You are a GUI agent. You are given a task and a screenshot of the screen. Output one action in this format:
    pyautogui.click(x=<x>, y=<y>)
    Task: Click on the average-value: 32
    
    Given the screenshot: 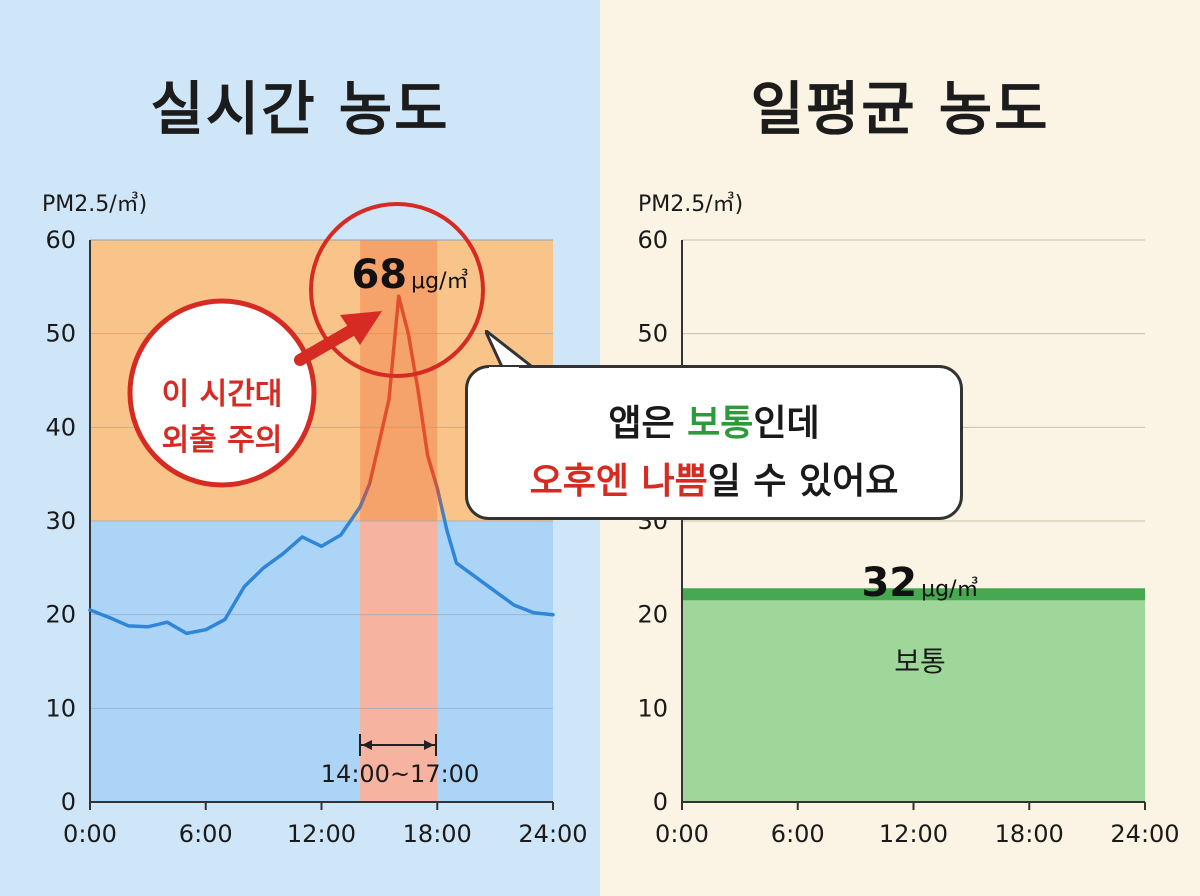 What is the action you would take?
    pyautogui.click(x=889, y=583)
    